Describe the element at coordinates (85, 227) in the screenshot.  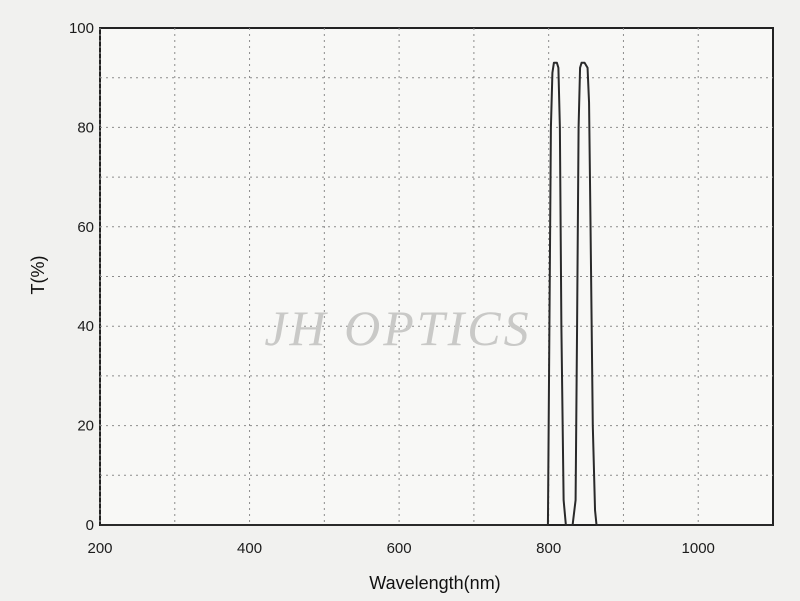
I see `y-tick-label: 60` at that location.